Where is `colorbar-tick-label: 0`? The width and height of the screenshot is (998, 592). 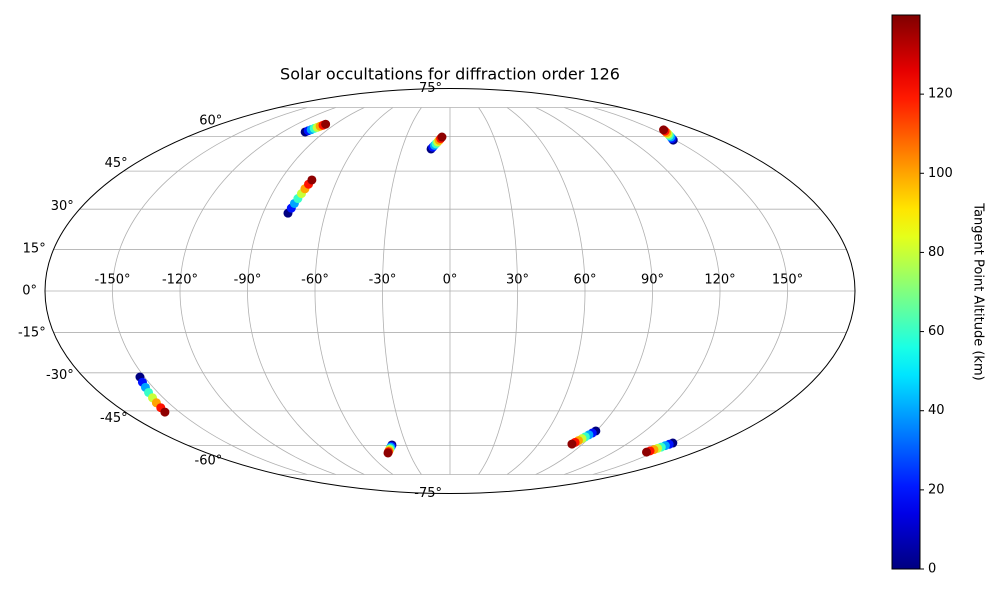
colorbar-tick-label: 0 is located at coordinates (932, 569).